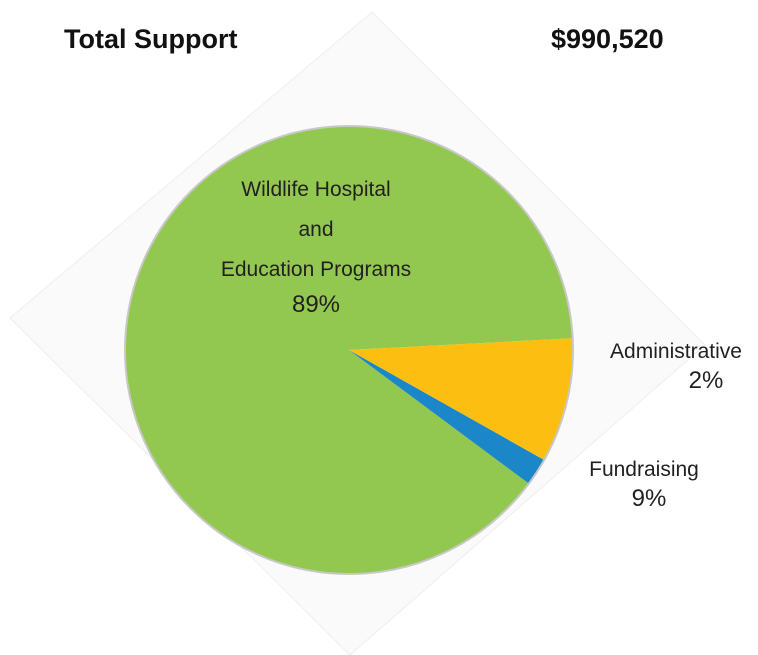 Image resolution: width=758 pixels, height=655 pixels. Describe the element at coordinates (316, 269) in the screenshot. I see `slice-name-programs-line-3: Education Programs` at that location.